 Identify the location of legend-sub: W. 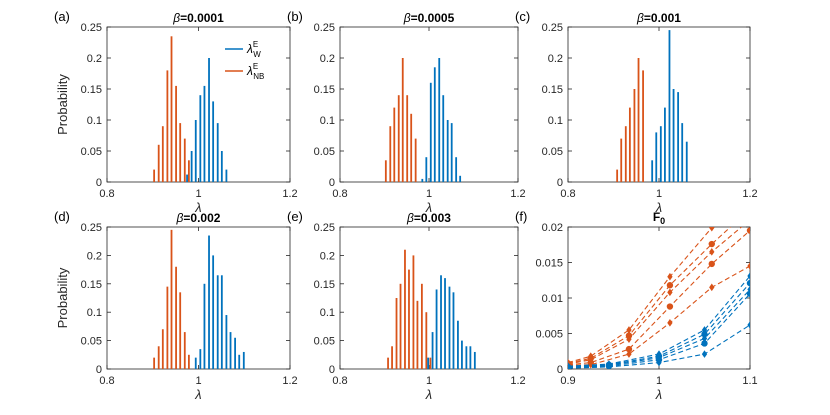
(257, 54).